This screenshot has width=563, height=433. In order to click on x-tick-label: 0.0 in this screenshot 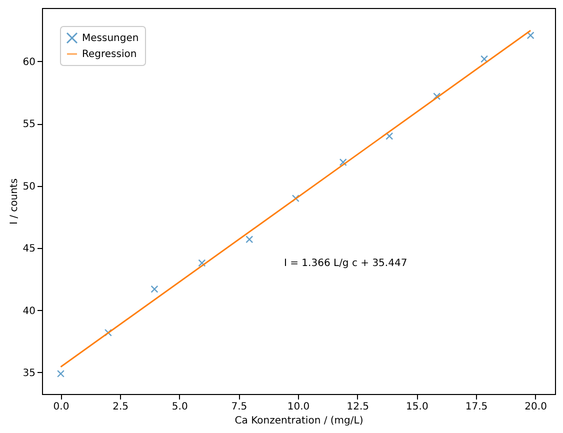, I will do `click(61, 407)`.